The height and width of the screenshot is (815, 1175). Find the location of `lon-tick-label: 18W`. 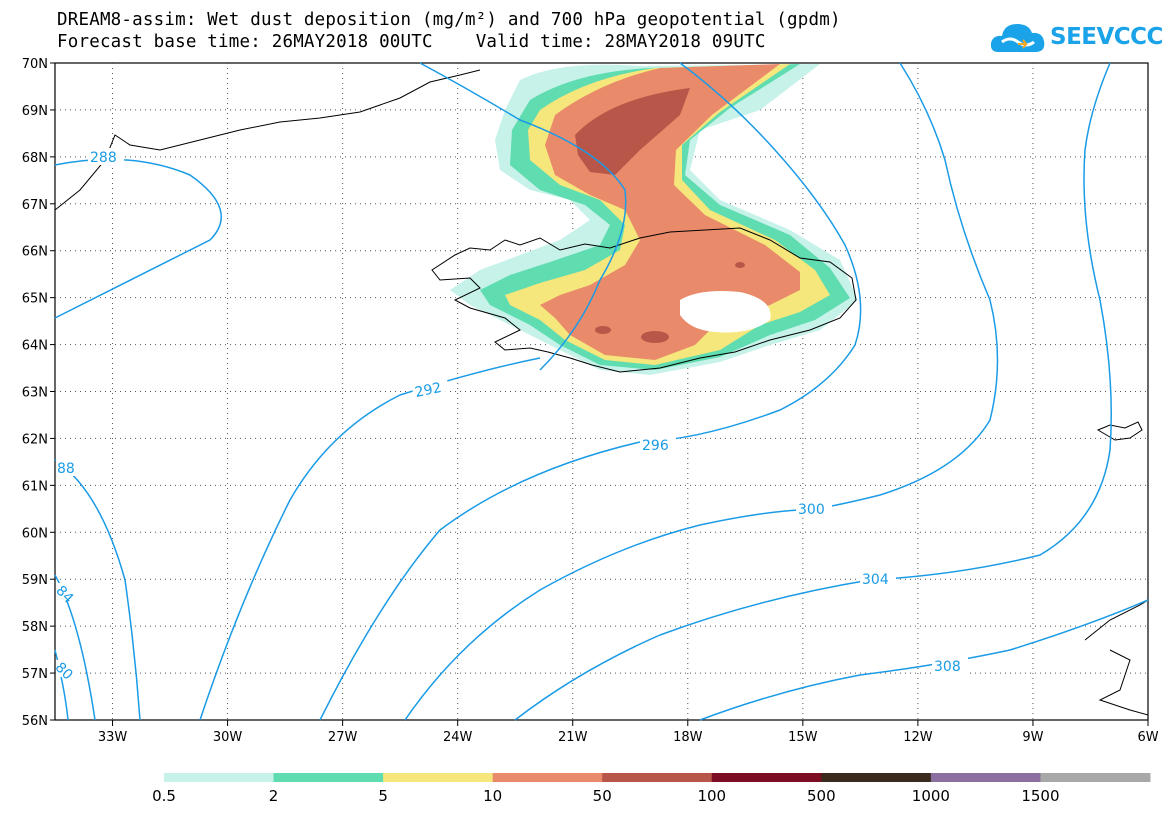

lon-tick-label: 18W is located at coordinates (688, 737).